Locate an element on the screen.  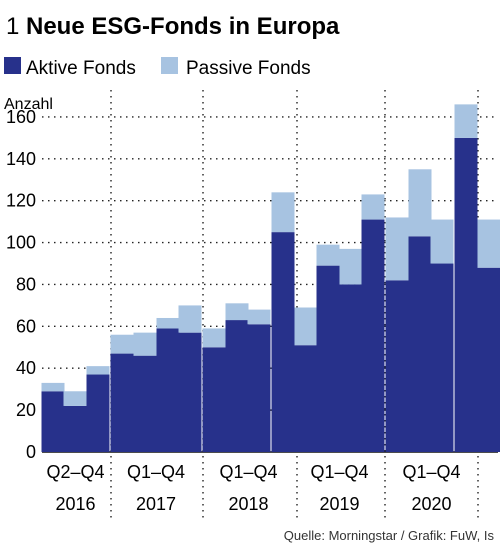
x-year-label: 2018 is located at coordinates (248, 504).